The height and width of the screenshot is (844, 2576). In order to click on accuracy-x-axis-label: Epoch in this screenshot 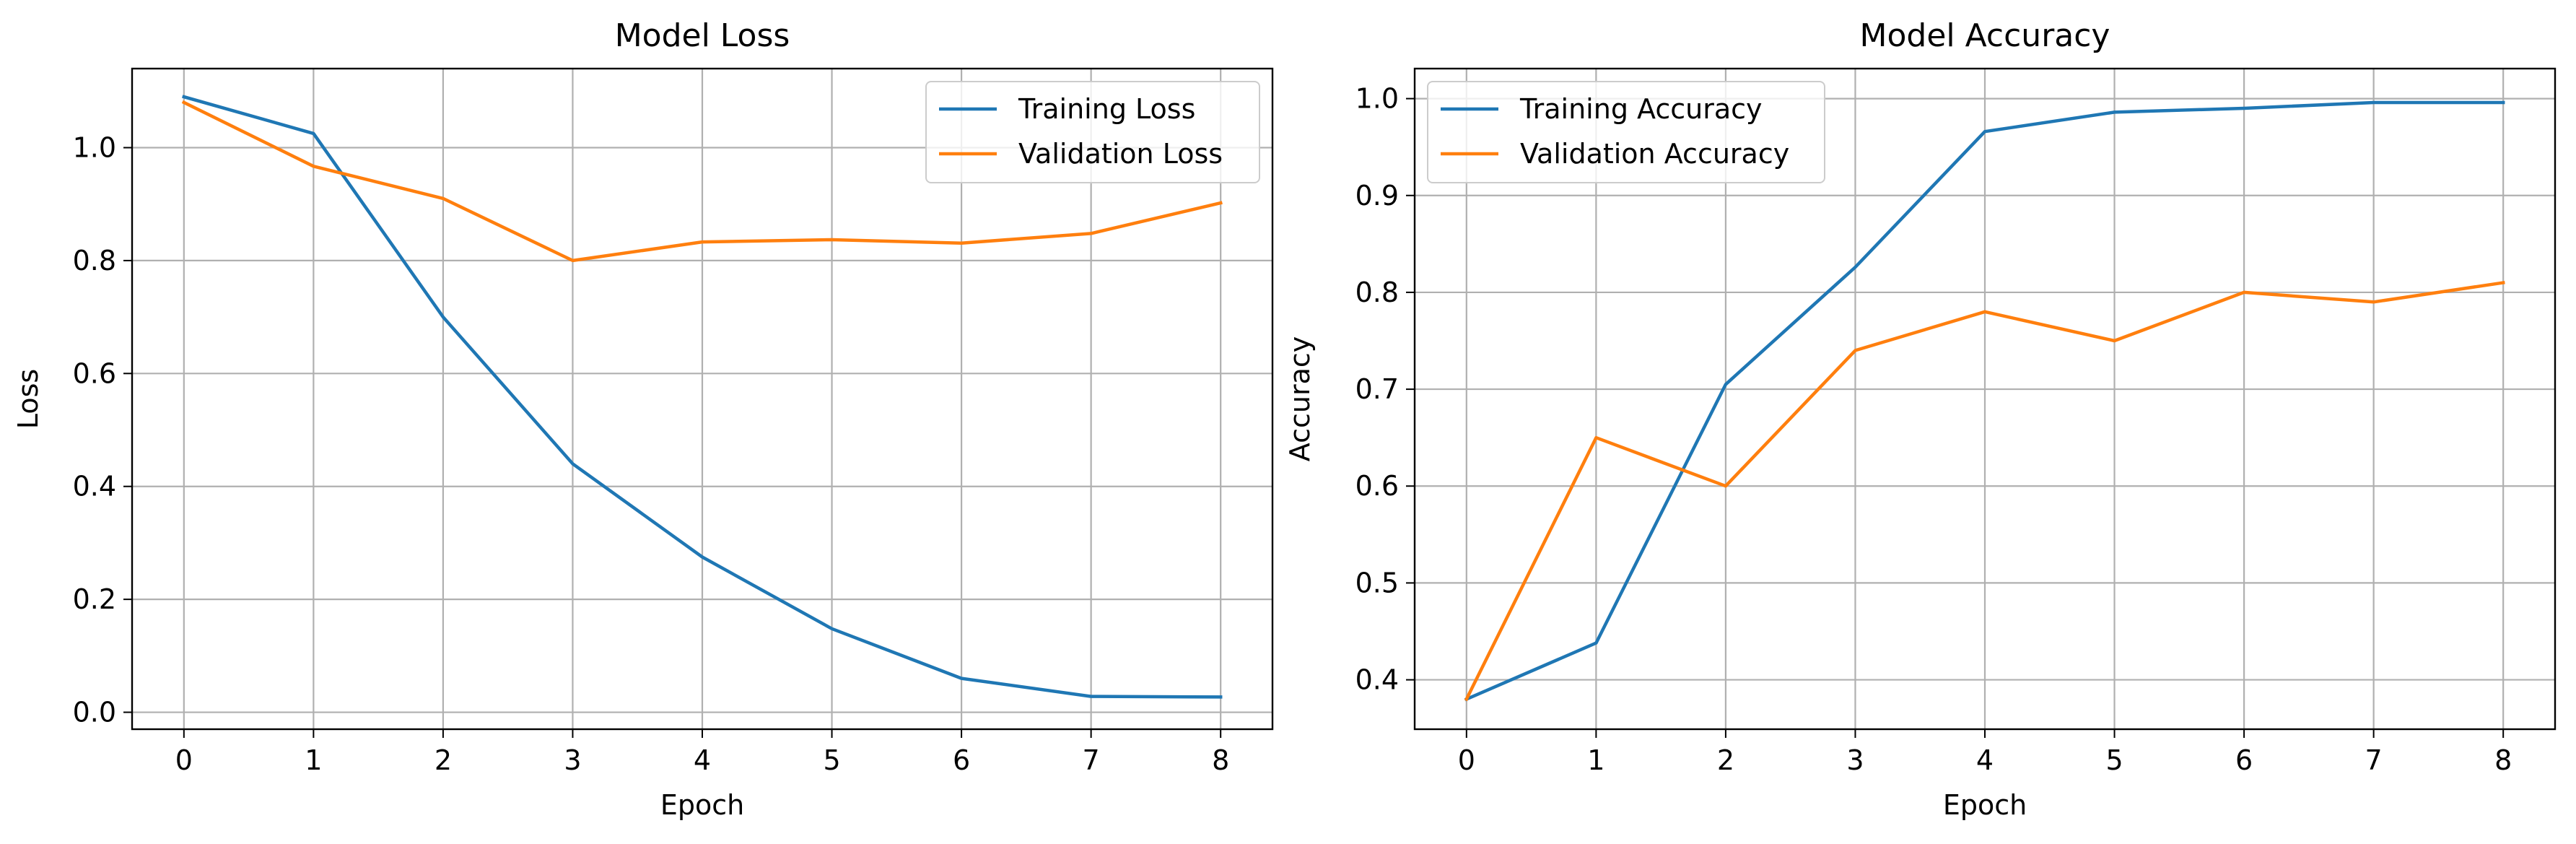, I will do `click(1985, 805)`.